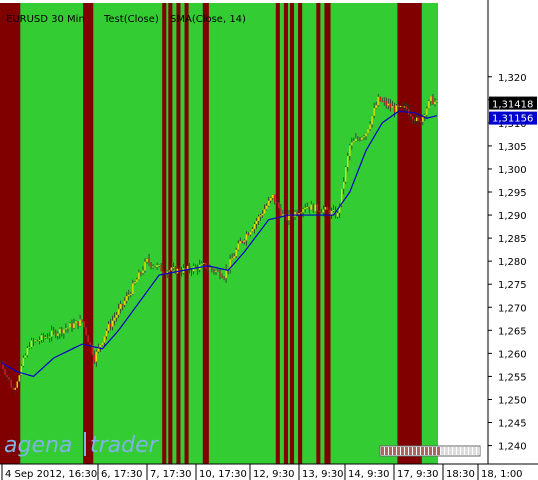  I want to click on x-tick-label: 6, 17:30, so click(122, 474).